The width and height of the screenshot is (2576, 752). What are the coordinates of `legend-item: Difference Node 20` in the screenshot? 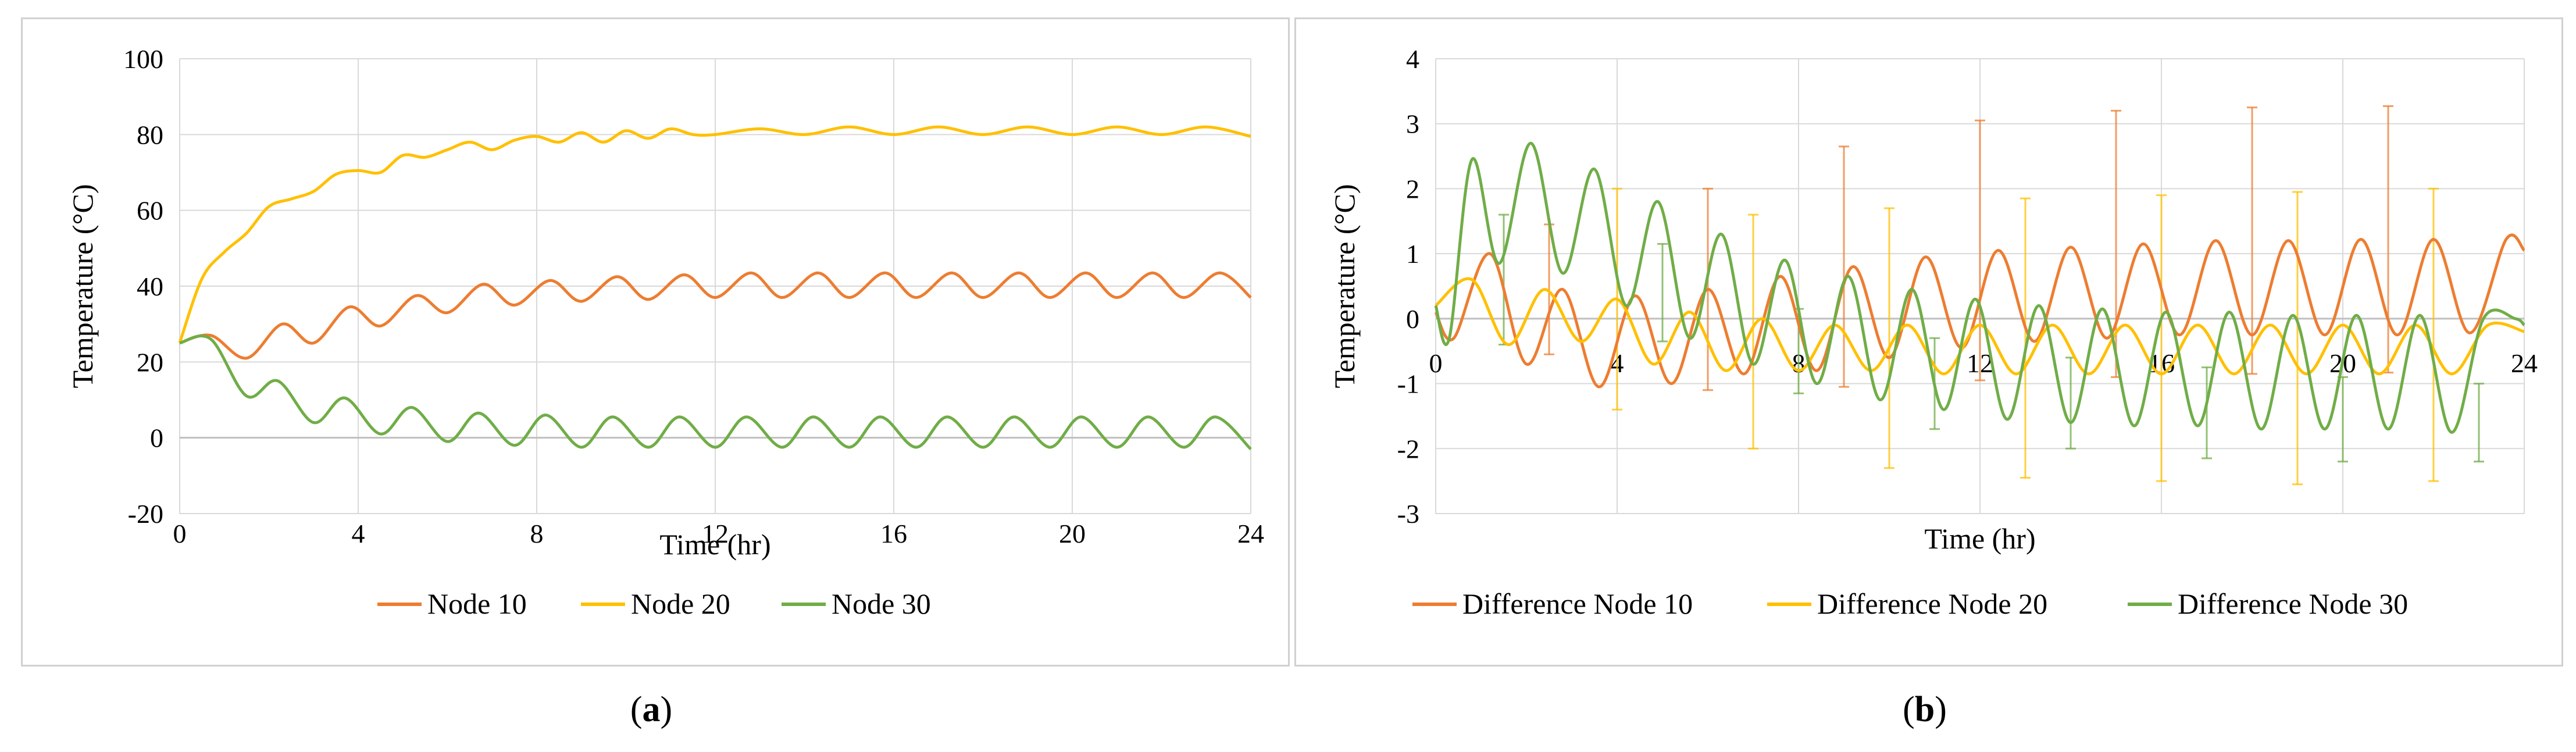 It's located at (1907, 604).